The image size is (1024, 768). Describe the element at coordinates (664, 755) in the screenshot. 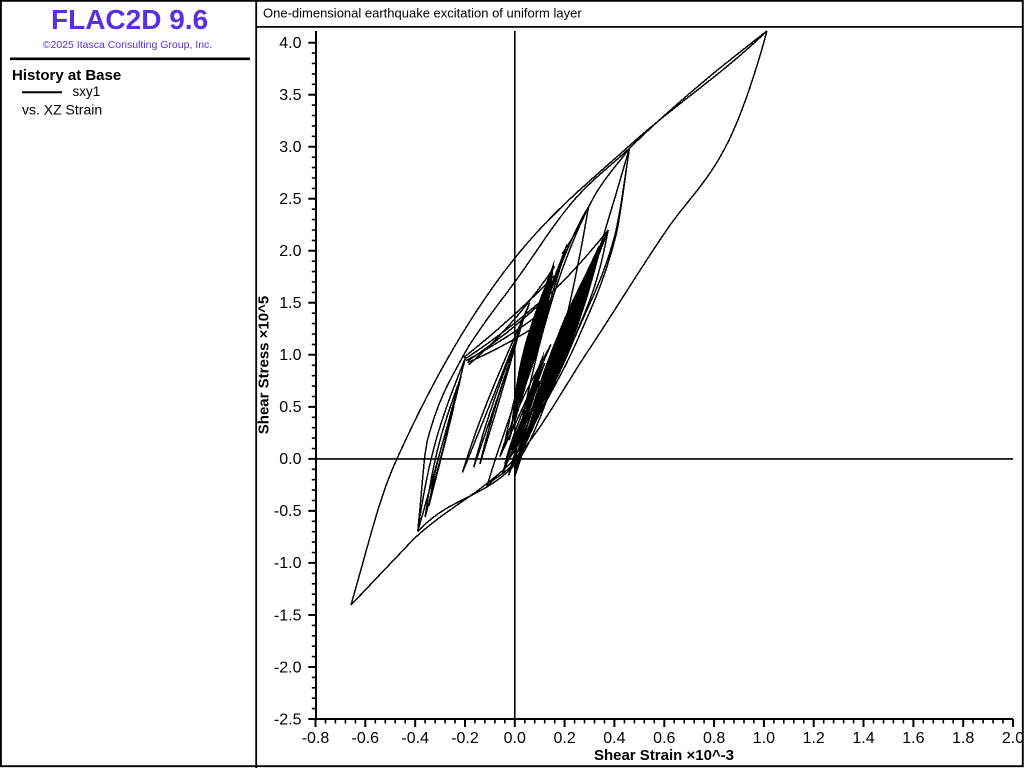

I see `svg-text: Shear Strain ×10^-3` at that location.